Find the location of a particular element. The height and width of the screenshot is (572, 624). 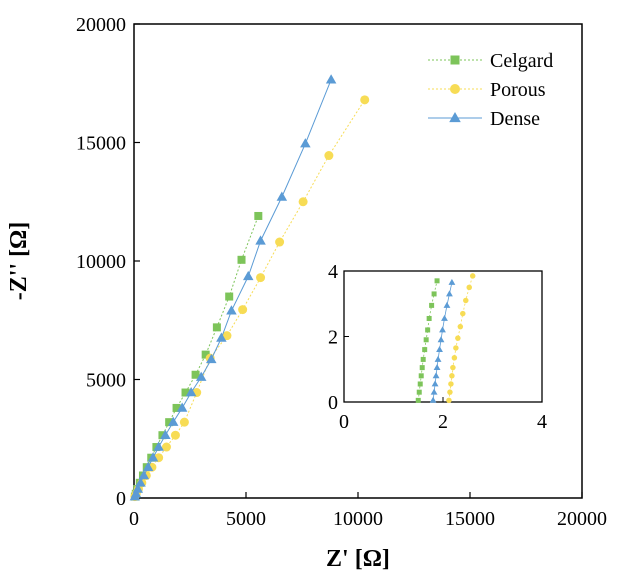

x-tick-label: 5000 is located at coordinates (246, 519).